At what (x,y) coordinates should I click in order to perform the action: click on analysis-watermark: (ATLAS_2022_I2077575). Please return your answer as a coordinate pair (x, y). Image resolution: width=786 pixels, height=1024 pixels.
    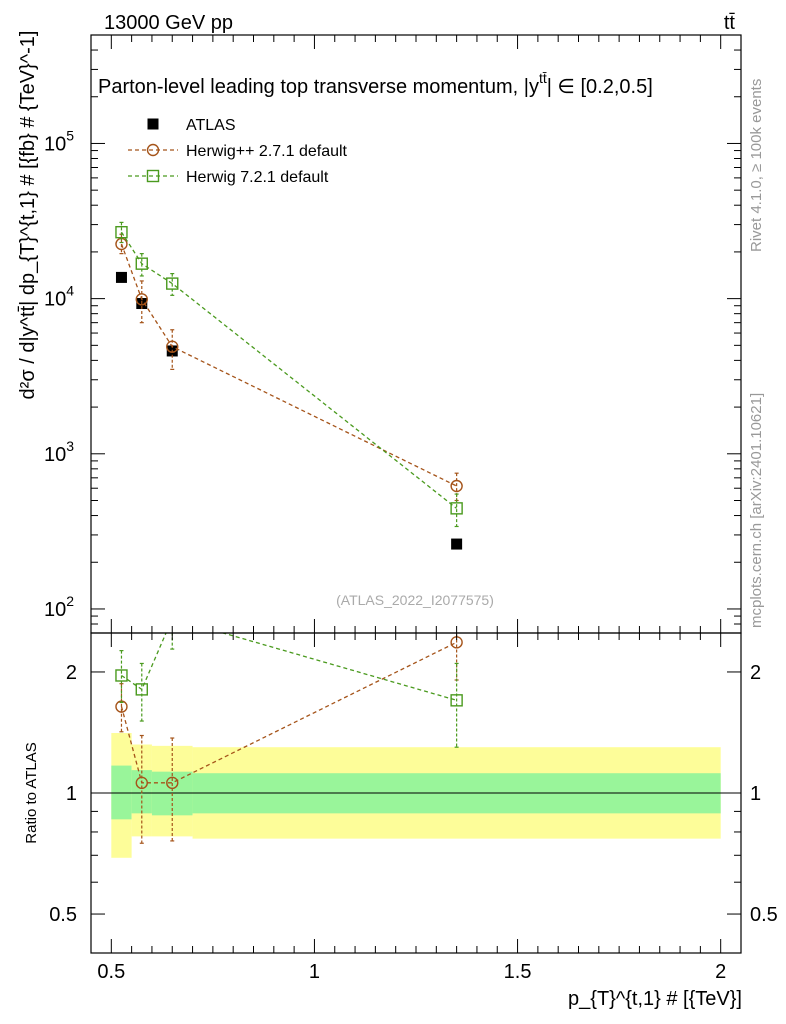
    Looking at the image, I should click on (415, 600).